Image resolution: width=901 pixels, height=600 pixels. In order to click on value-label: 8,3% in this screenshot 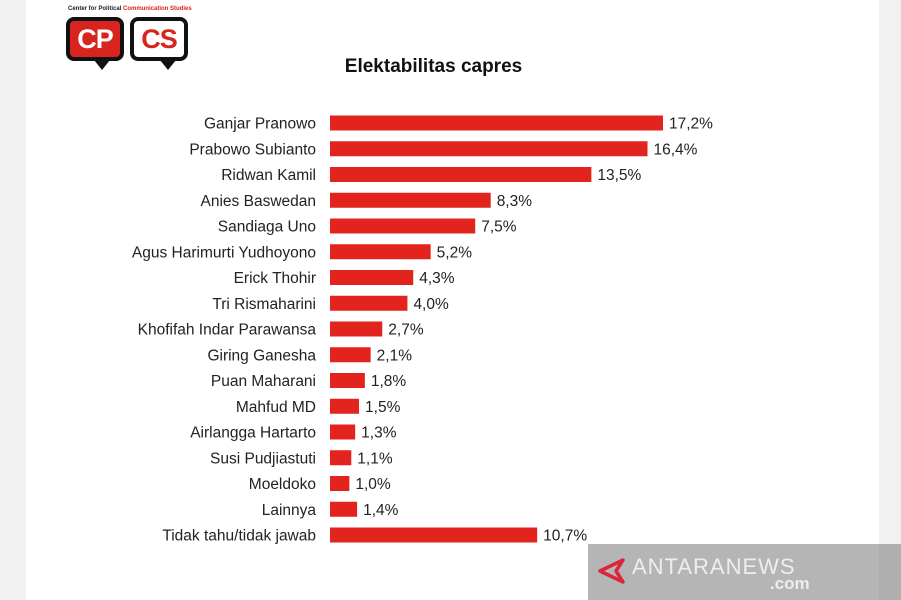, I will do `click(515, 201)`.